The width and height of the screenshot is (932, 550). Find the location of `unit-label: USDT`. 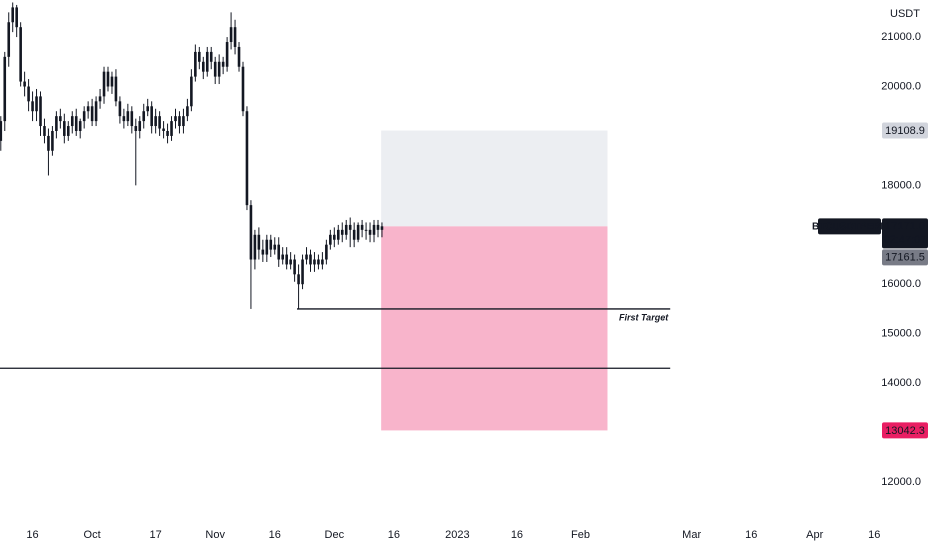

unit-label: USDT is located at coordinates (905, 14).